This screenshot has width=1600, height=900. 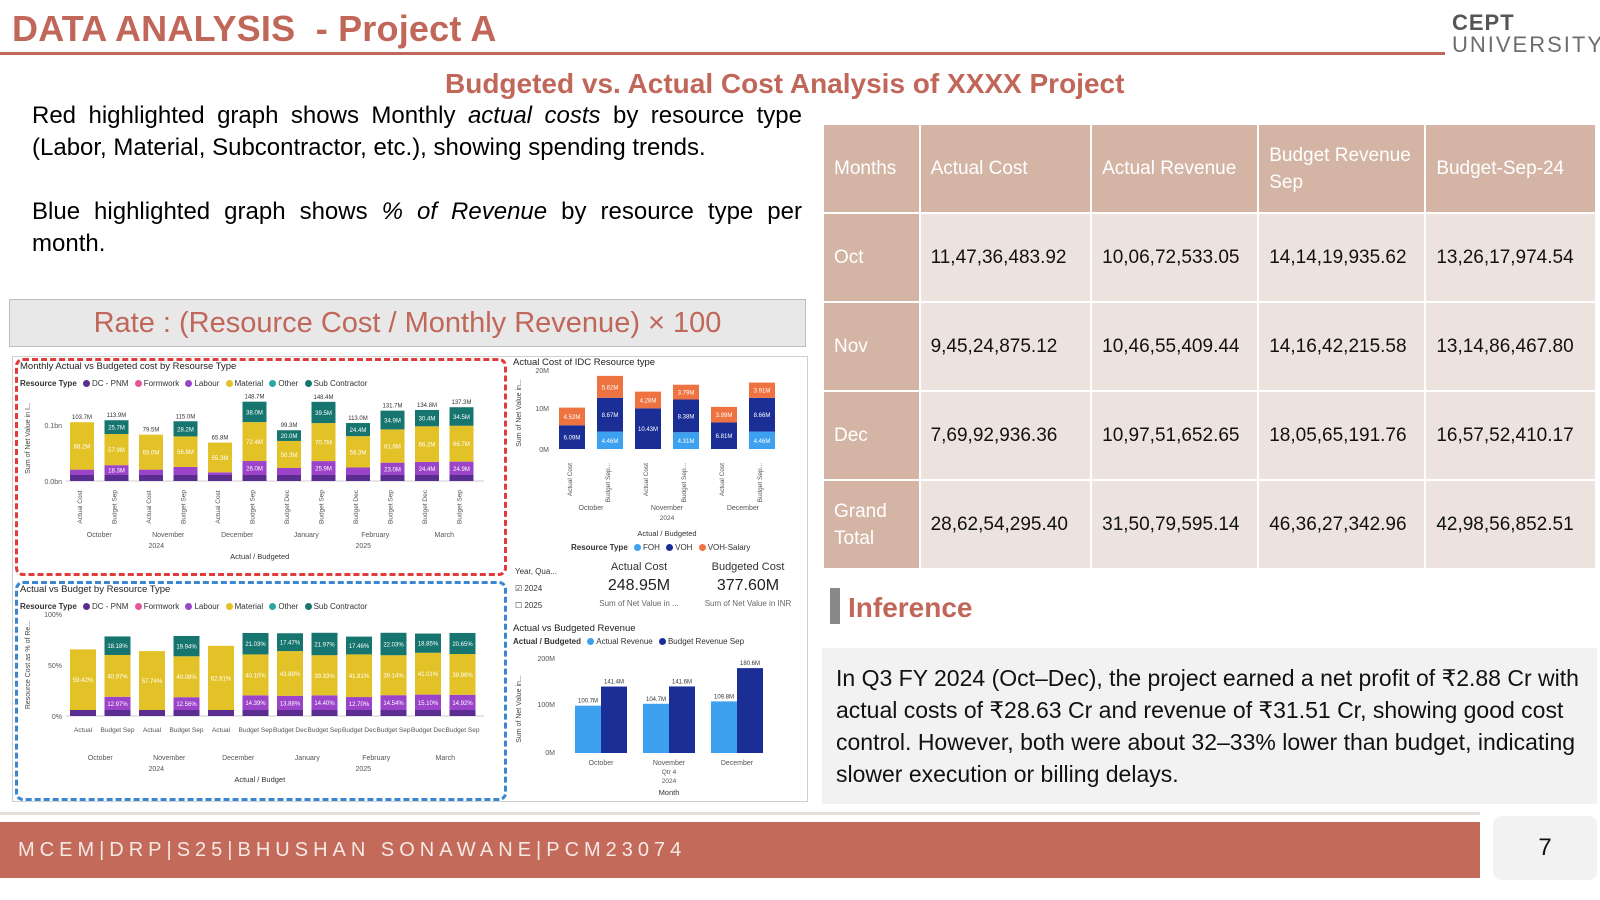 What do you see at coordinates (871, 435) in the screenshot?
I see `table-cell-month: Dec` at bounding box center [871, 435].